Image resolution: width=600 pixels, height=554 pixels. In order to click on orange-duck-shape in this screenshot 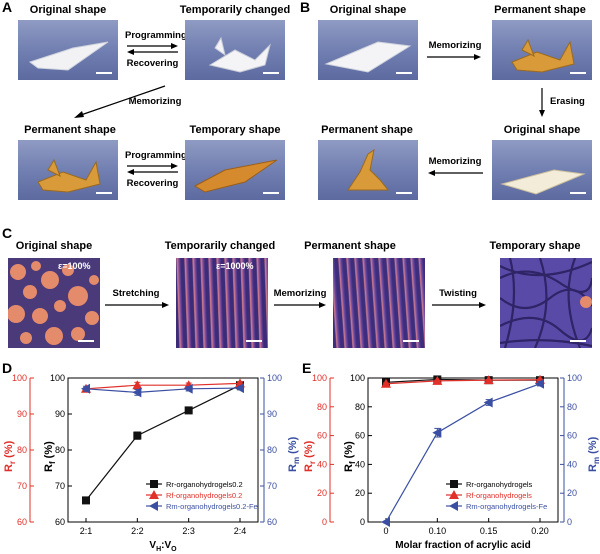, I will do `click(69, 175)`.